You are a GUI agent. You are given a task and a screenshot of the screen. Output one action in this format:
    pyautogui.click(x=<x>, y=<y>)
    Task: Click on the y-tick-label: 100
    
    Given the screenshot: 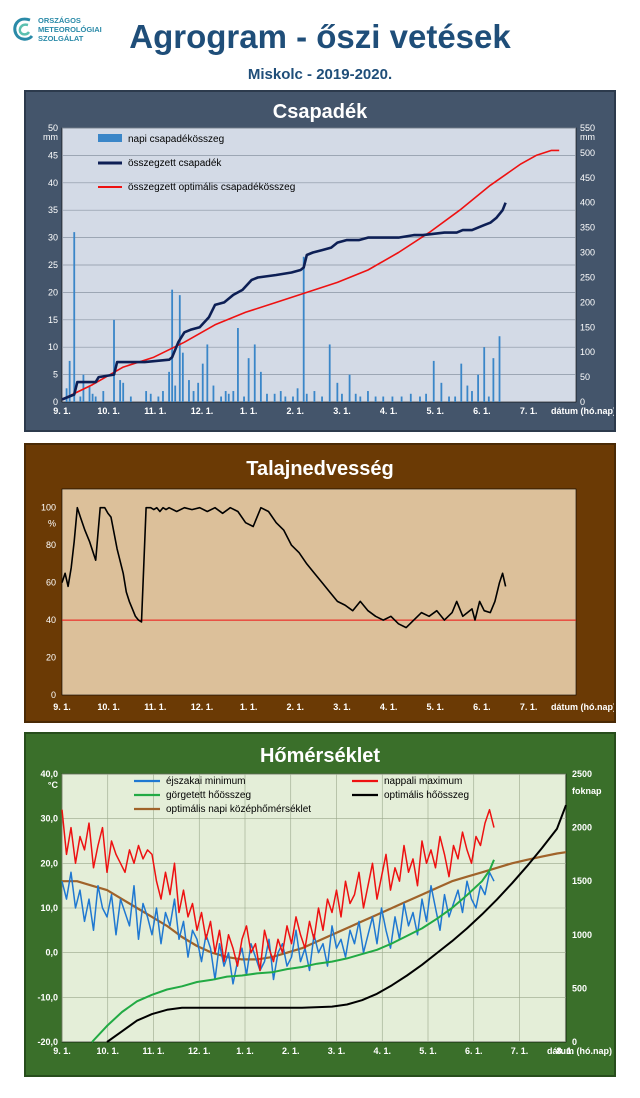 What is the action you would take?
    pyautogui.click(x=48, y=508)
    